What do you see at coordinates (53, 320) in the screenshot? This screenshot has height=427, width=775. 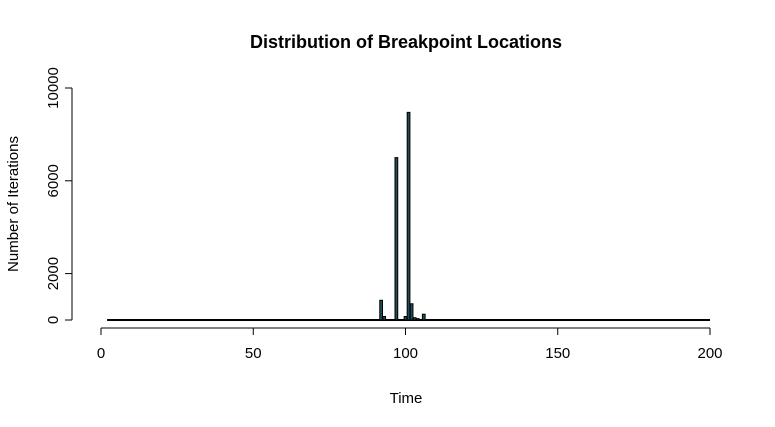 I see `y-tick-label: 0` at bounding box center [53, 320].